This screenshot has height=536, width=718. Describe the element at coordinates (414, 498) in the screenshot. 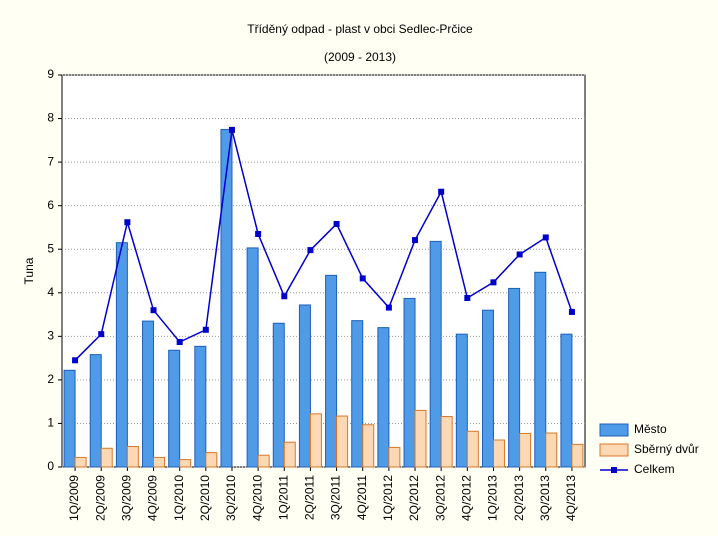

I see `x-tick-label: 2Q/2012` at that location.